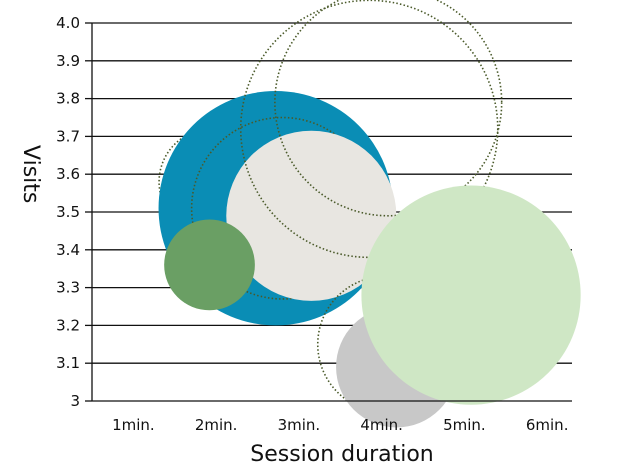  What do you see at coordinates (299, 425) in the screenshot?
I see `x-tick-label: 3min.` at bounding box center [299, 425].